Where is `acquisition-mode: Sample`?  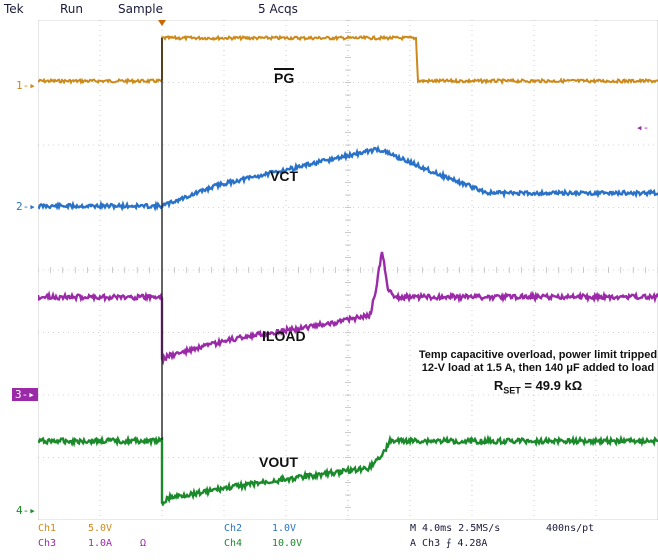
acquisition-mode: Sample is located at coordinates (140, 9).